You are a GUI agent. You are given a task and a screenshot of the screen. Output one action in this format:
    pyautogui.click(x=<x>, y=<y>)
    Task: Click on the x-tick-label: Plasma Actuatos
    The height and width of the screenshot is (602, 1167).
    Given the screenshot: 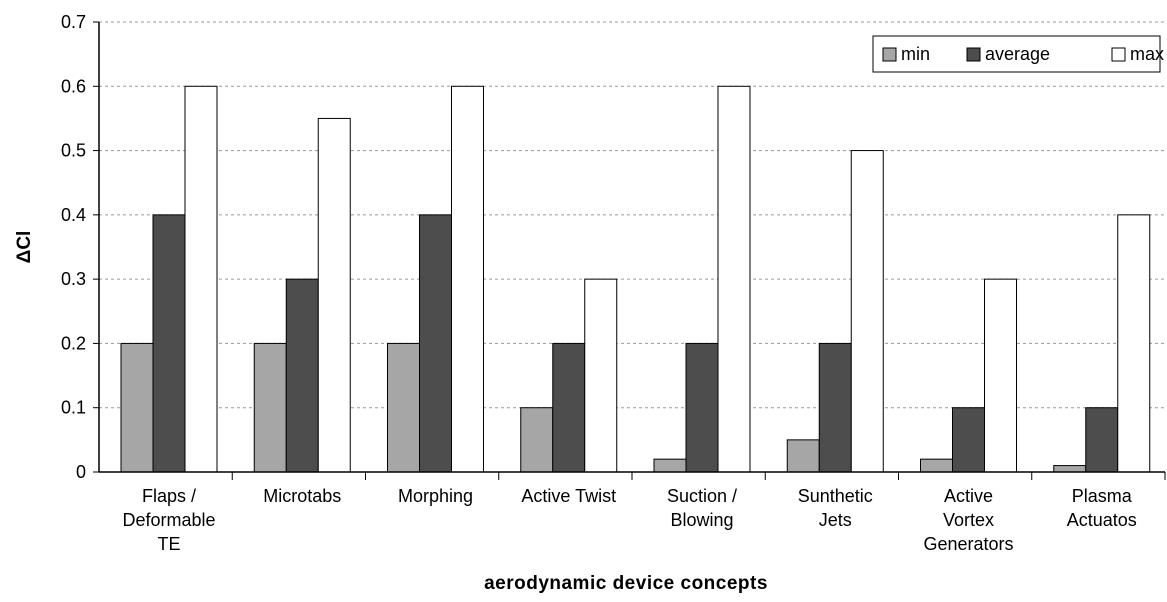 What is the action you would take?
    pyautogui.click(x=1102, y=508)
    